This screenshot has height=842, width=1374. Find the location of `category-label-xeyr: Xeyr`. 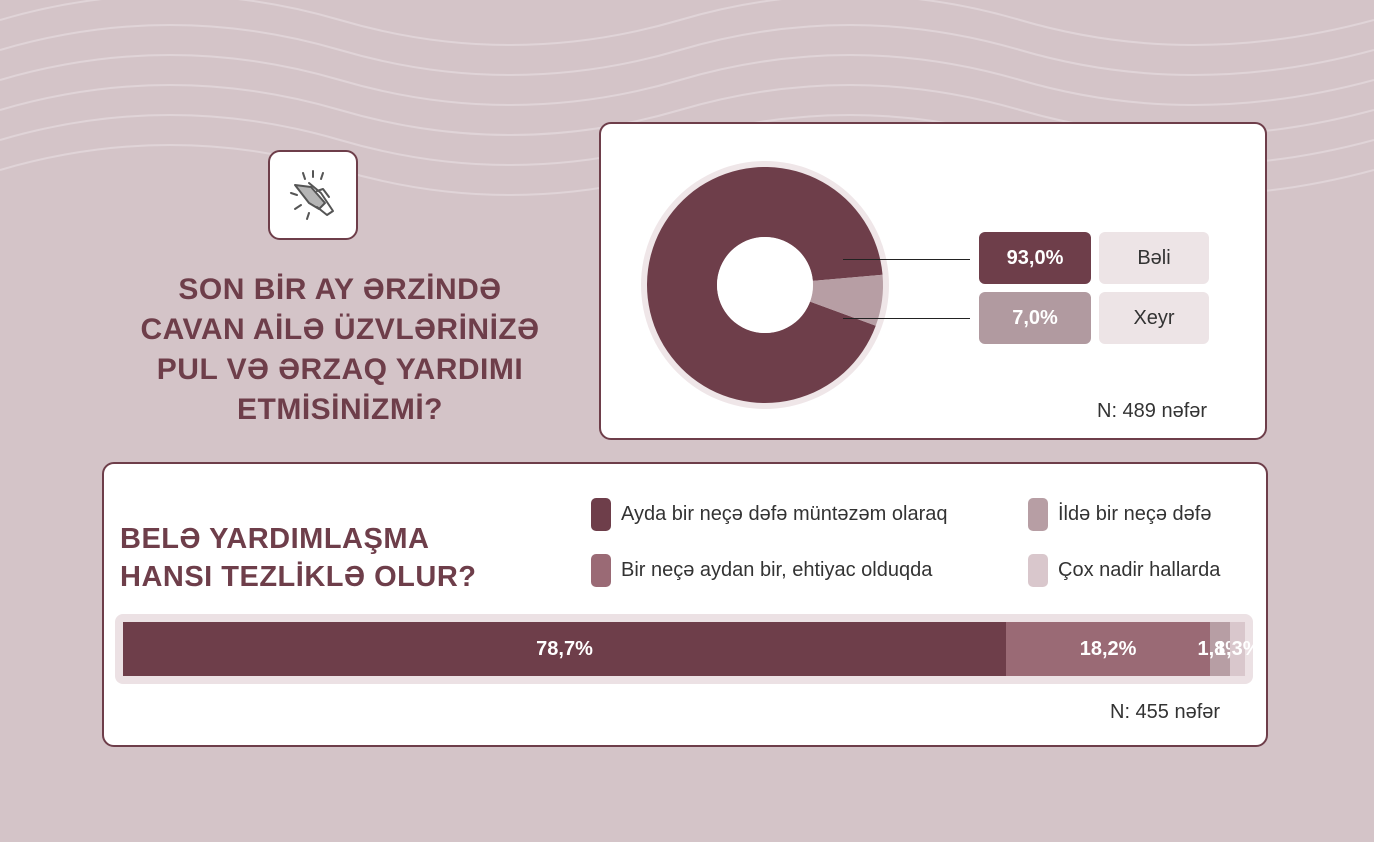

category-label-xeyr: Xeyr is located at coordinates (1154, 318).